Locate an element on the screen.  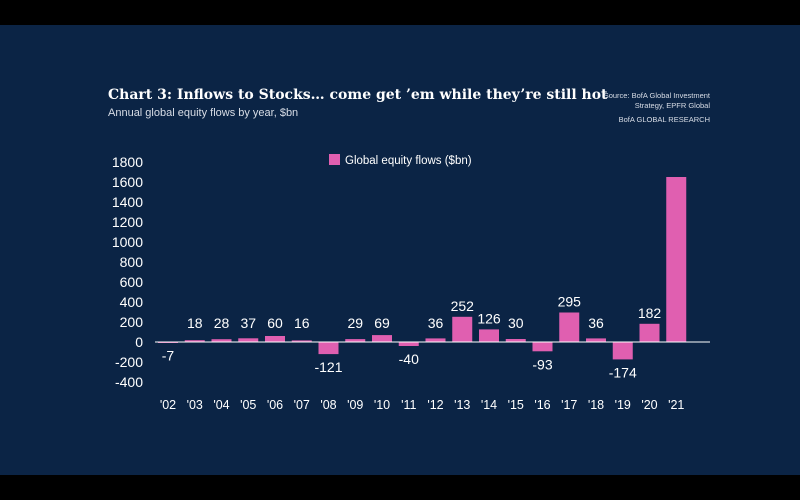
y-tick-label: 1200 is located at coordinates (127, 222).